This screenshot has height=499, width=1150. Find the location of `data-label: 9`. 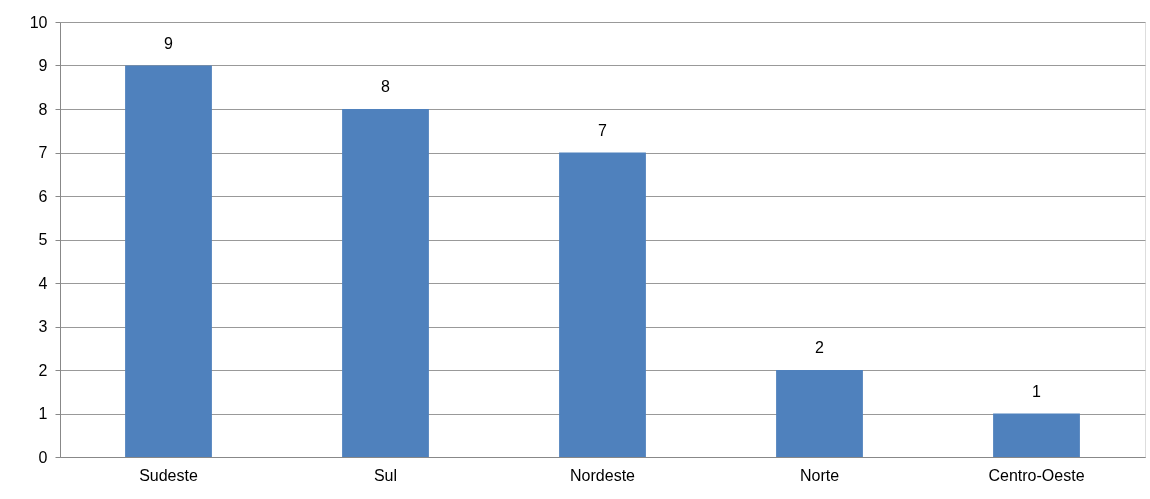

data-label: 9 is located at coordinates (169, 43).